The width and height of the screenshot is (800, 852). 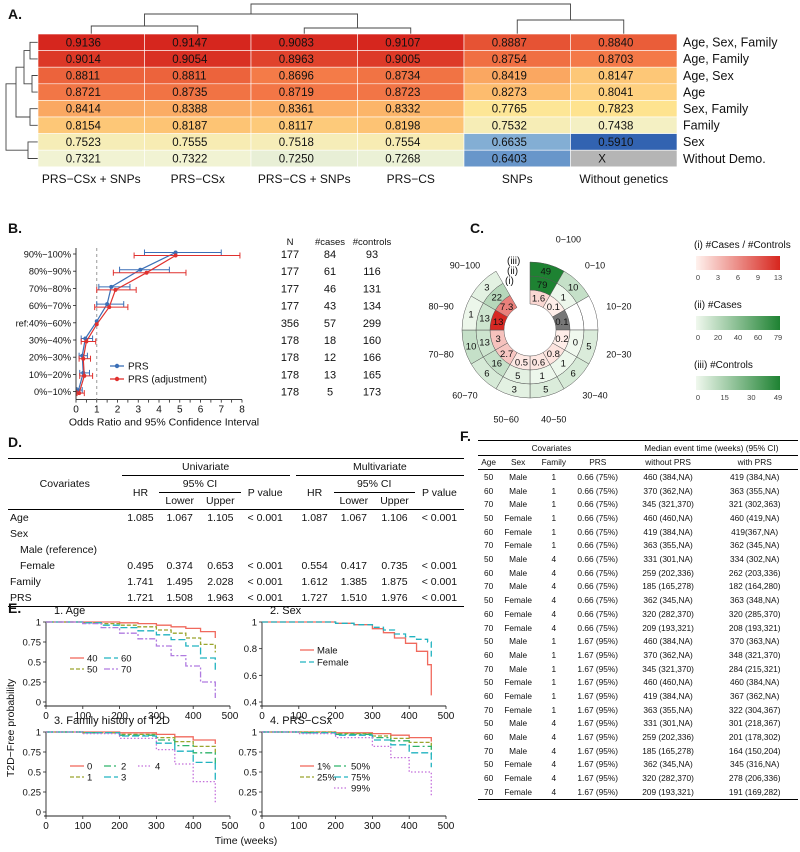 What do you see at coordinates (84, 60) in the screenshot?
I see `heatmap-cell-value: 0.9014` at bounding box center [84, 60].